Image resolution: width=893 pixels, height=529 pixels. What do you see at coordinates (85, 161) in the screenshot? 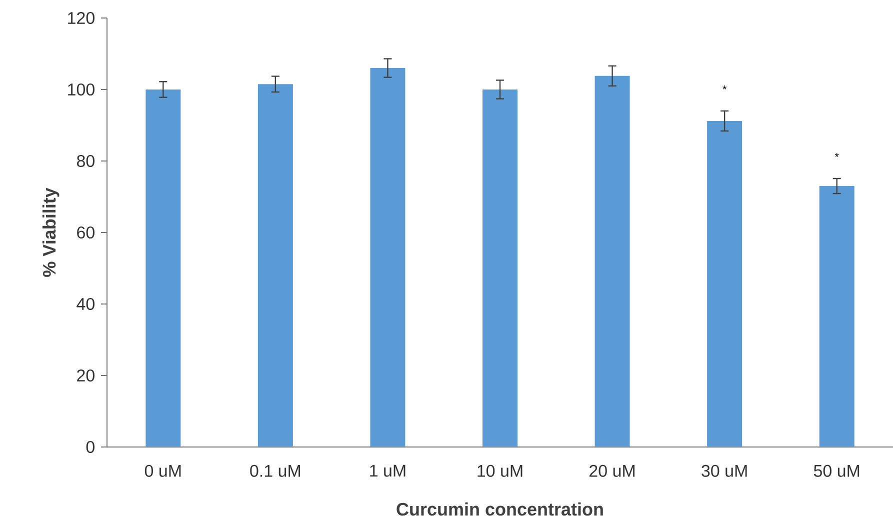
I see `y-tick-label: 80` at bounding box center [85, 161].